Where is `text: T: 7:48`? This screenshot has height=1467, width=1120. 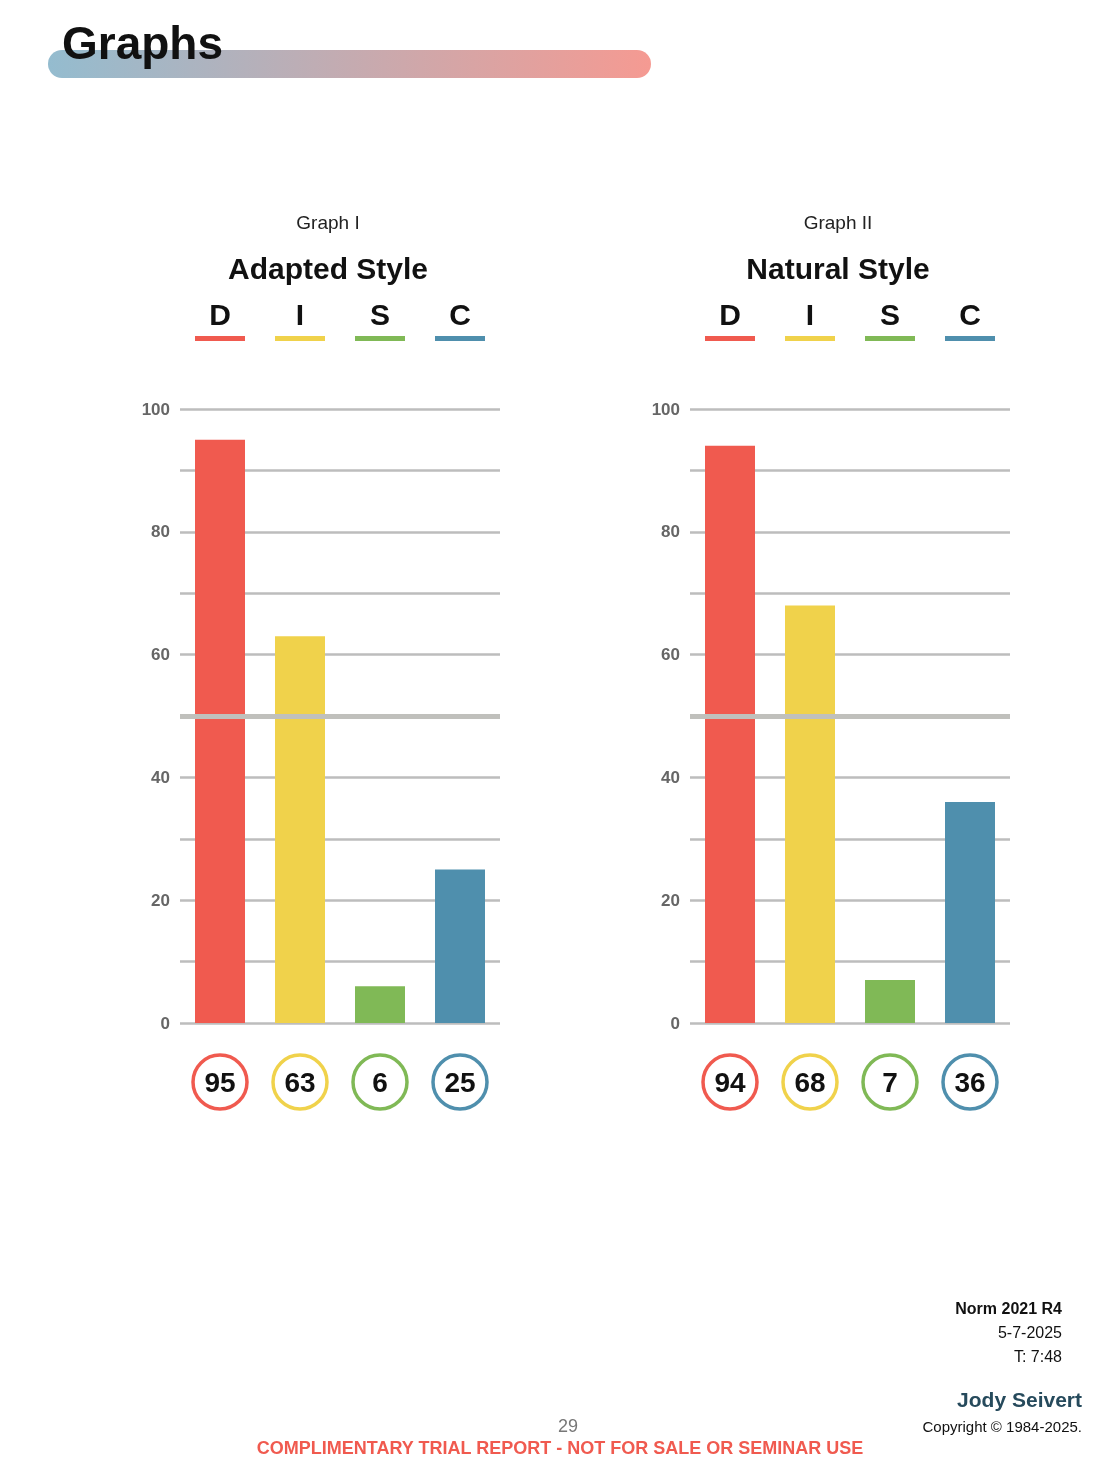
text: T: 7:48 is located at coordinates (1037, 1357).